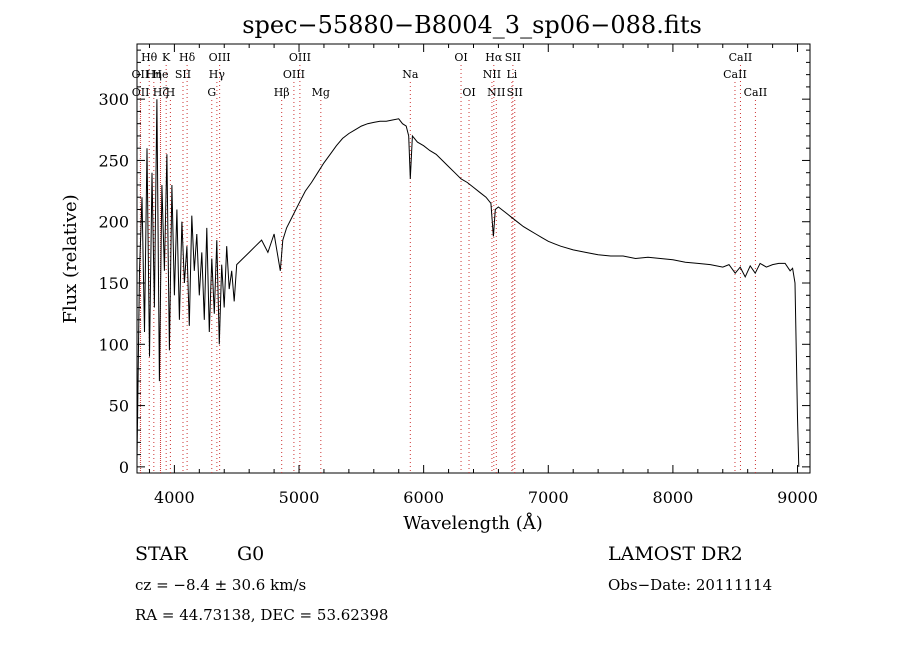 Image resolution: width=900 pixels, height=650 pixels. What do you see at coordinates (675, 554) in the screenshot?
I see `survey-name: LAMOST DR2` at bounding box center [675, 554].